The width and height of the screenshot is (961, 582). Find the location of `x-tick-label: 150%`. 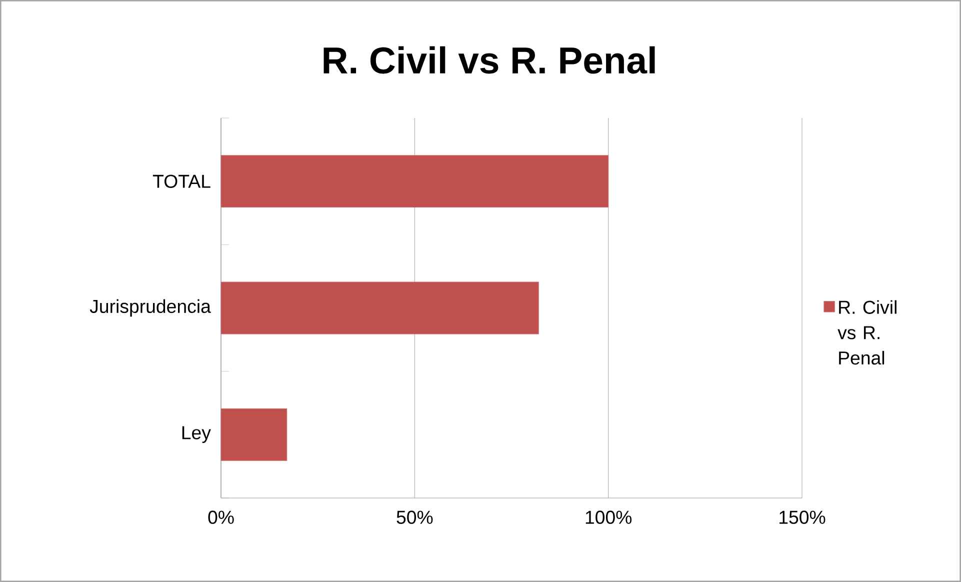

x-tick-label: 150% is located at coordinates (803, 517).